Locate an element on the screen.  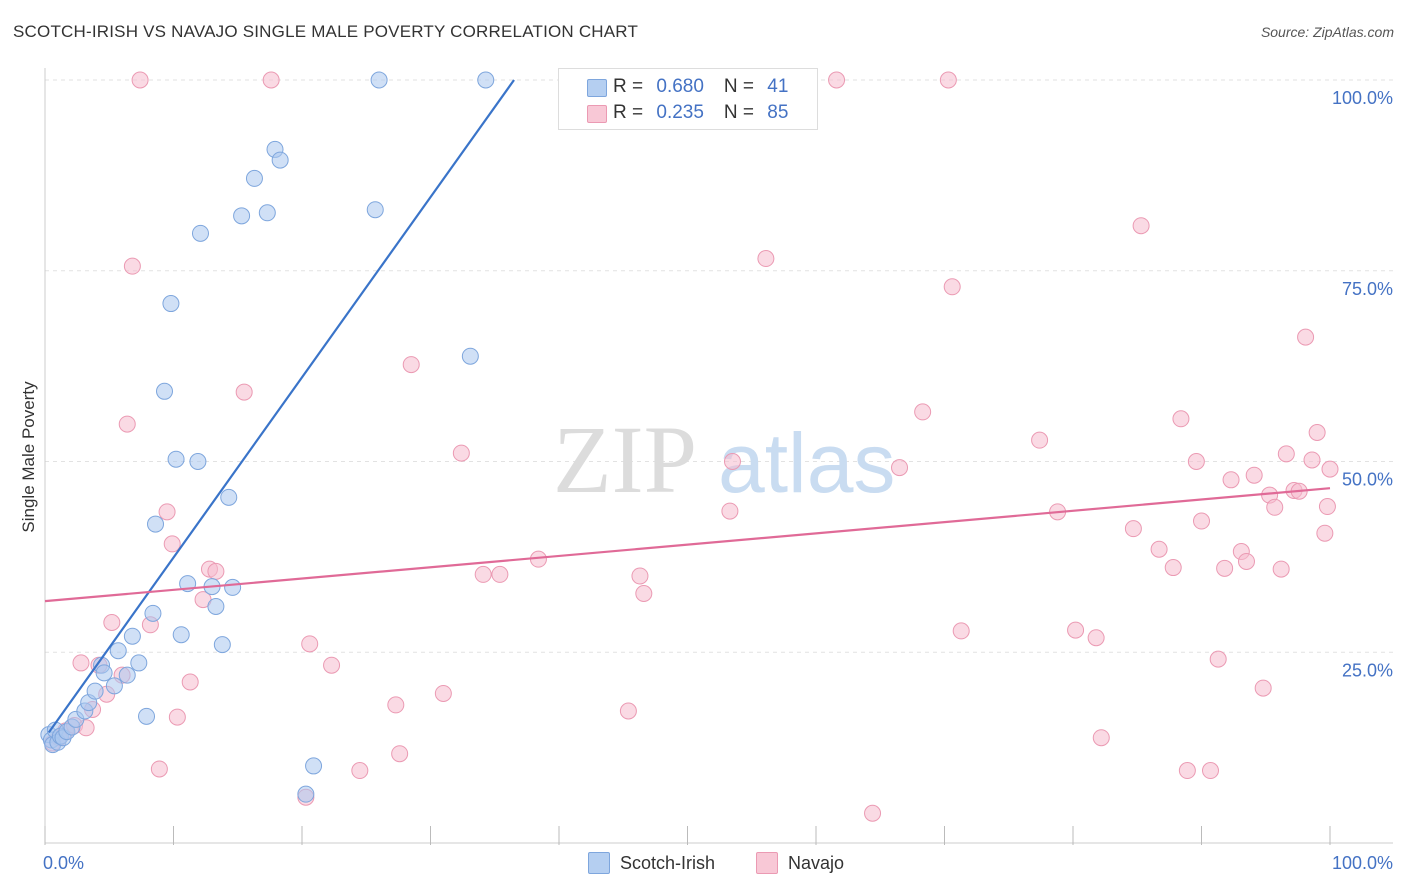
legend-r-value: 0.680 is located at coordinates (680, 86).